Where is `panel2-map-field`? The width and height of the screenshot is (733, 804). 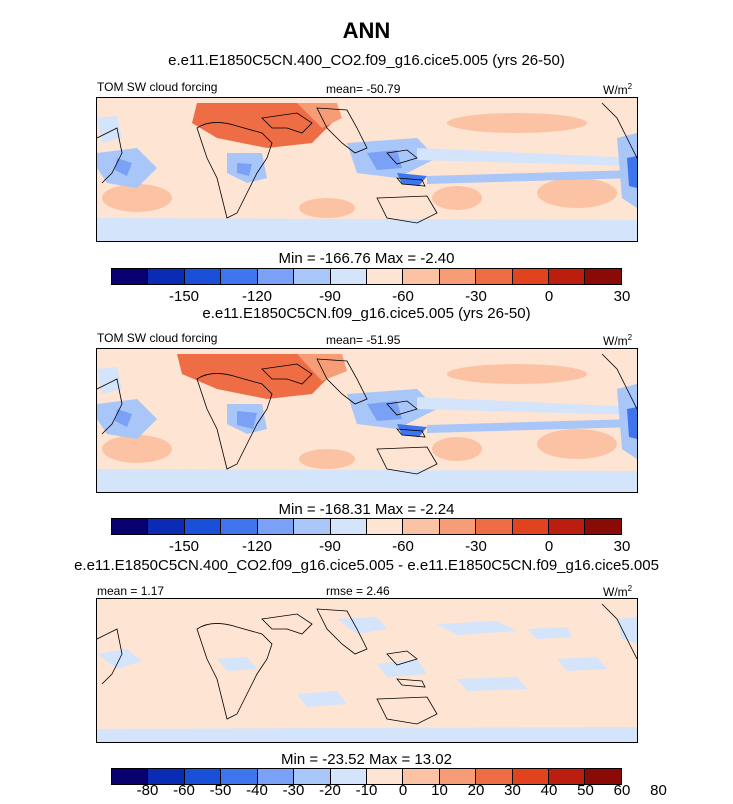 panel2-map-field is located at coordinates (367, 420).